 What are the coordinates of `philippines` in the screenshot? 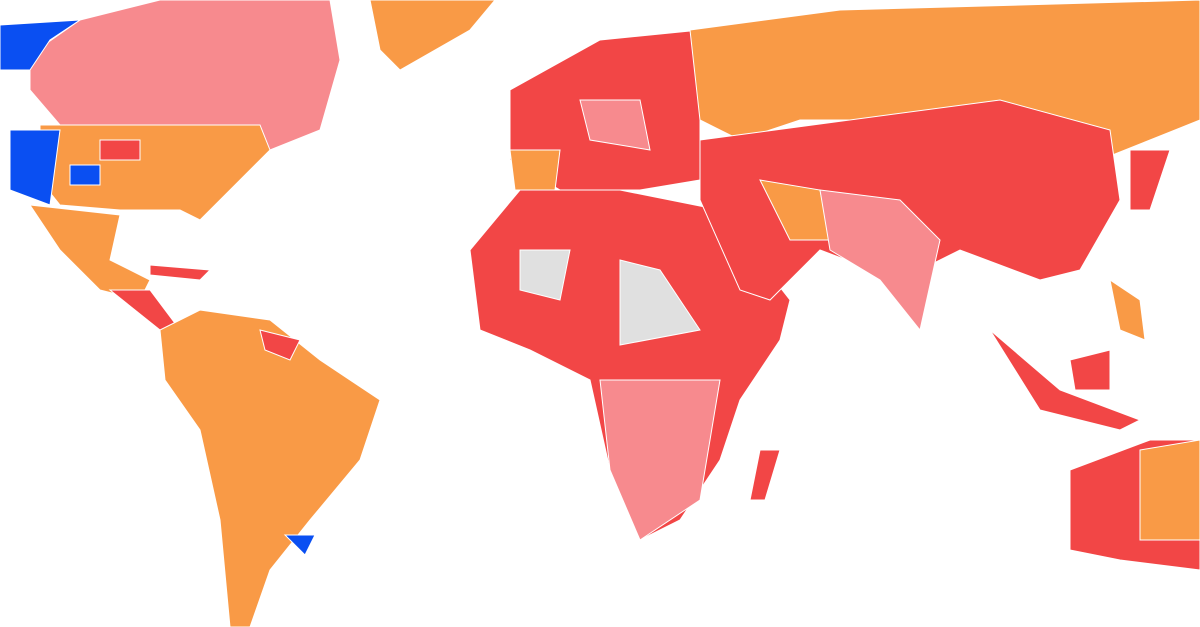 It's located at (1127, 309).